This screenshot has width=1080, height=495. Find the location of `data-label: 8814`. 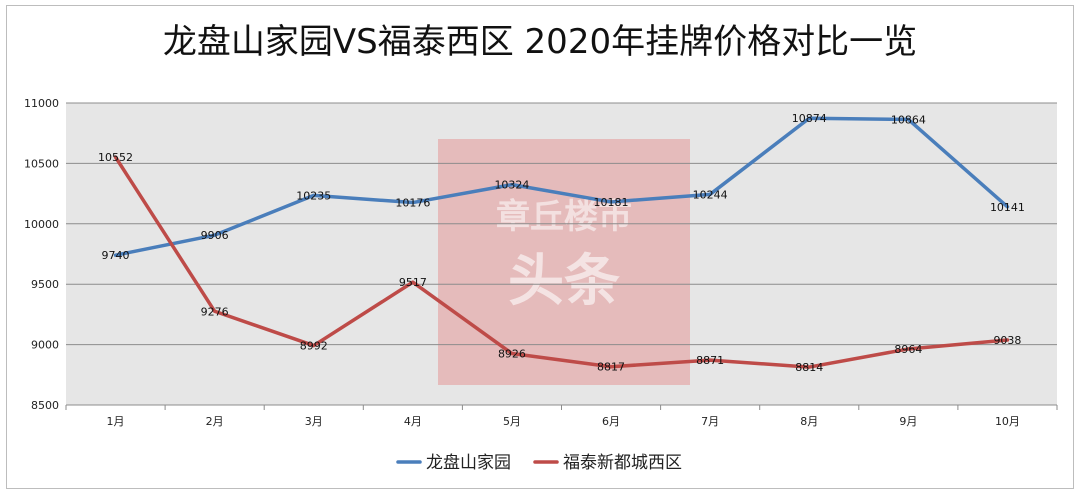

data-label: 8814 is located at coordinates (809, 367).